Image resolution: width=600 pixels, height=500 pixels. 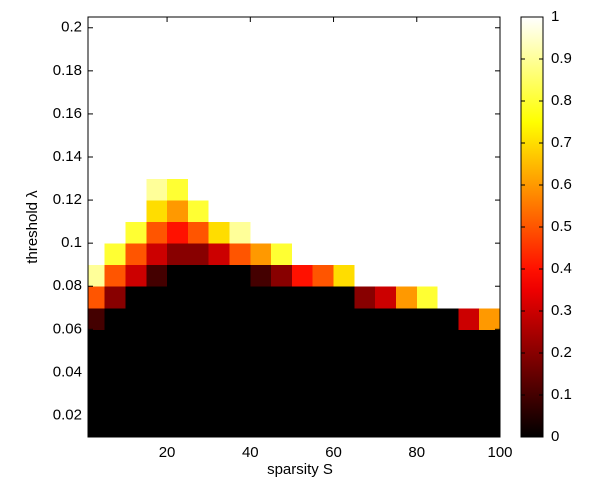 I want to click on colorbar-tick-label: 0.7, so click(x=561, y=142).